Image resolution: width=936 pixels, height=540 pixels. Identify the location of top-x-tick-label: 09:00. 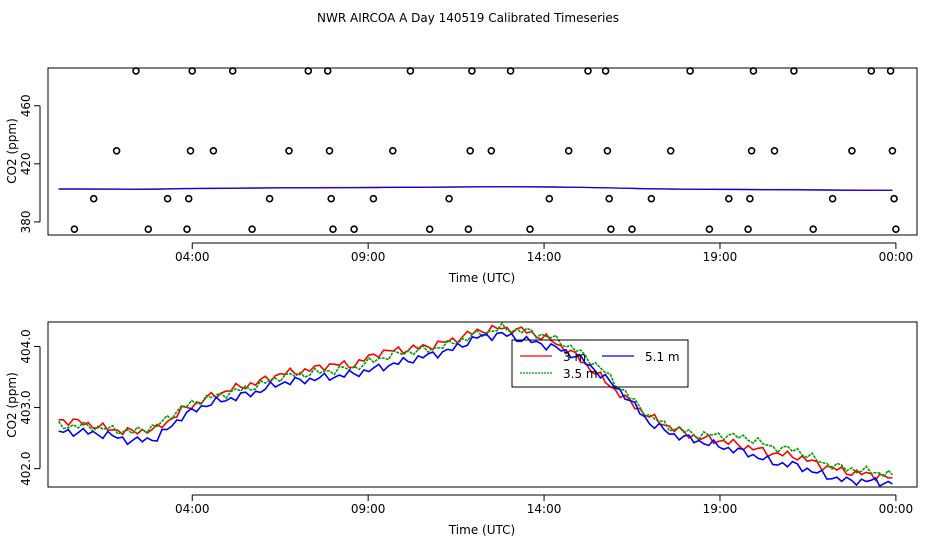
(368, 257).